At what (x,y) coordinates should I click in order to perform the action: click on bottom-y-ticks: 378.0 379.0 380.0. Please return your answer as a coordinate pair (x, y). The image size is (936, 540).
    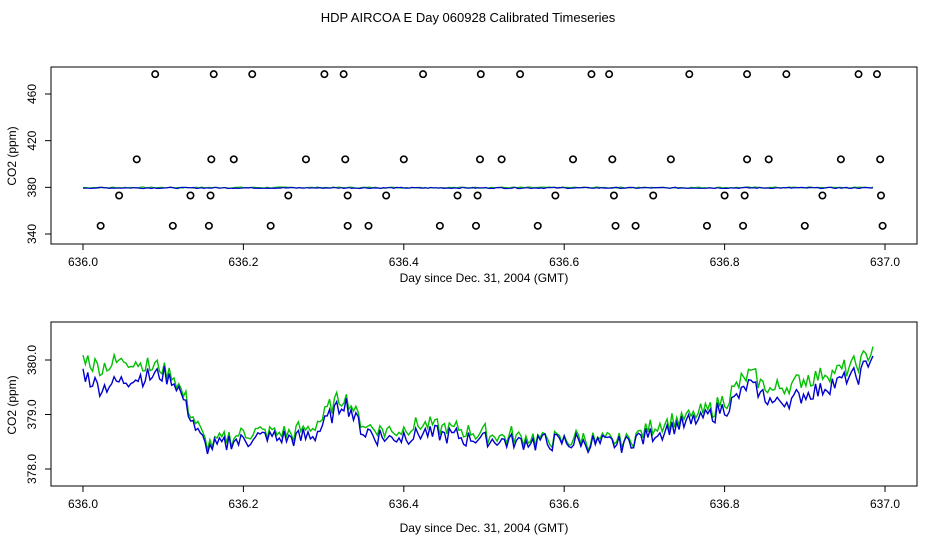
    Looking at the image, I should click on (38, 414).